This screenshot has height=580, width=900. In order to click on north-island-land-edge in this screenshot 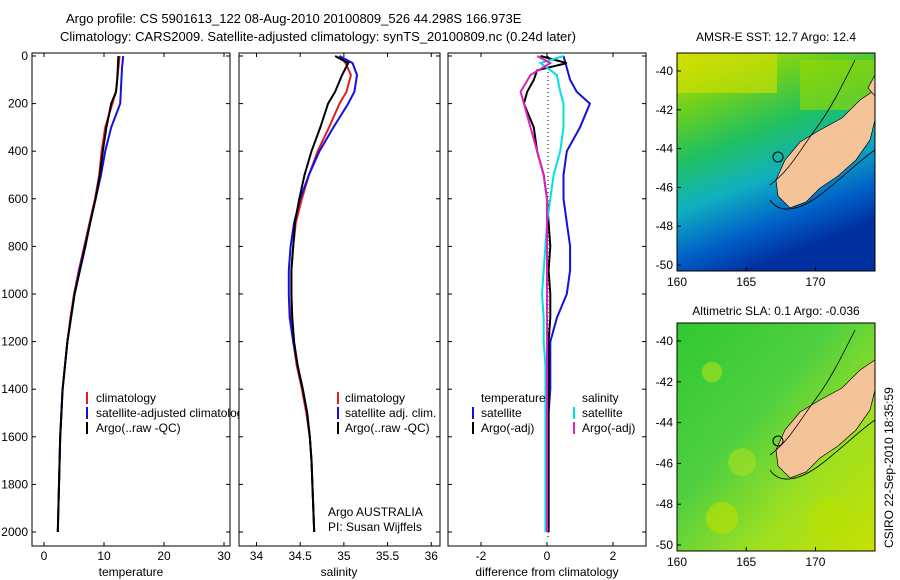, I will do `click(871, 85)`.